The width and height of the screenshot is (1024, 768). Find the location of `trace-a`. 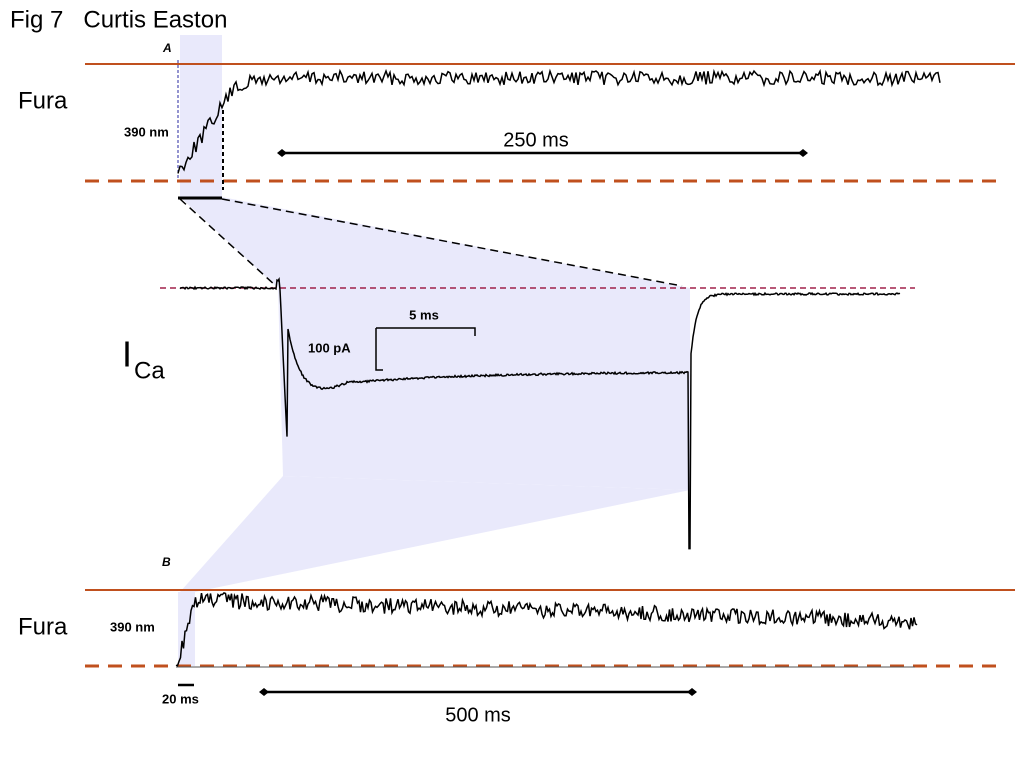

trace-a is located at coordinates (559, 121).